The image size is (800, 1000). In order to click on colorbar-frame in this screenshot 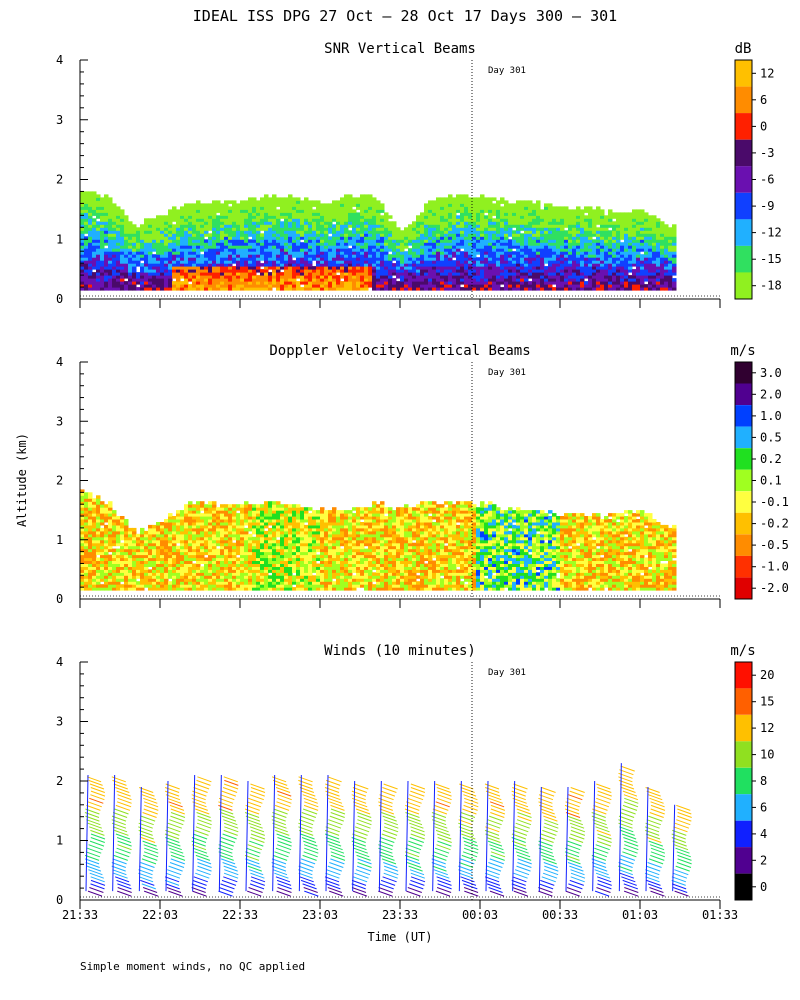, I will do `click(743, 179)`.